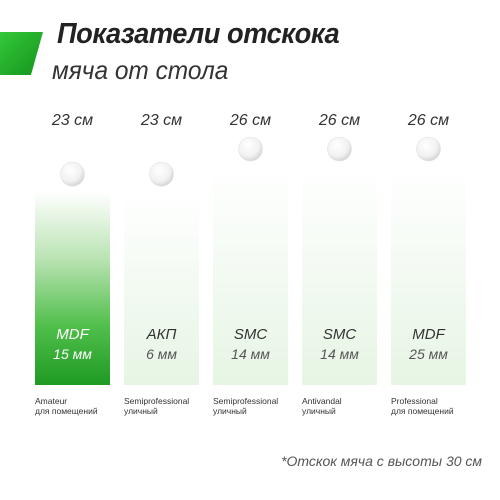 This screenshot has height=500, width=500. What do you see at coordinates (414, 401) in the screenshot?
I see `bar-caption-class: Professional` at bounding box center [414, 401].